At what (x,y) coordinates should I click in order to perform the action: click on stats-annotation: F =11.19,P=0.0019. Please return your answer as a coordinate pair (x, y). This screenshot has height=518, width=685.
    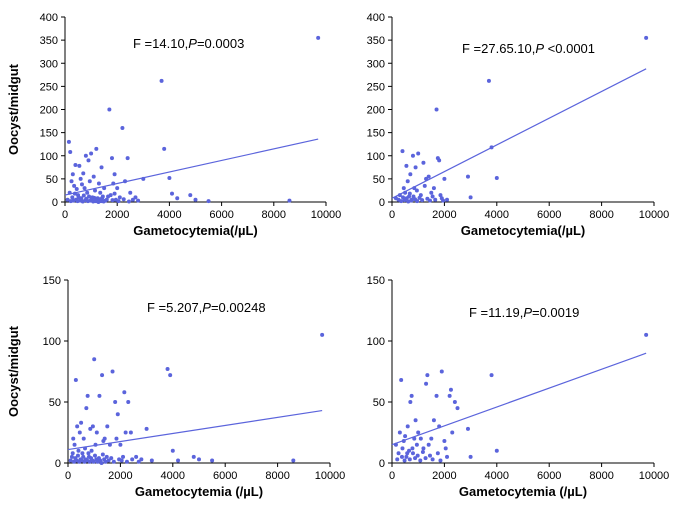
    Looking at the image, I should click on (524, 312).